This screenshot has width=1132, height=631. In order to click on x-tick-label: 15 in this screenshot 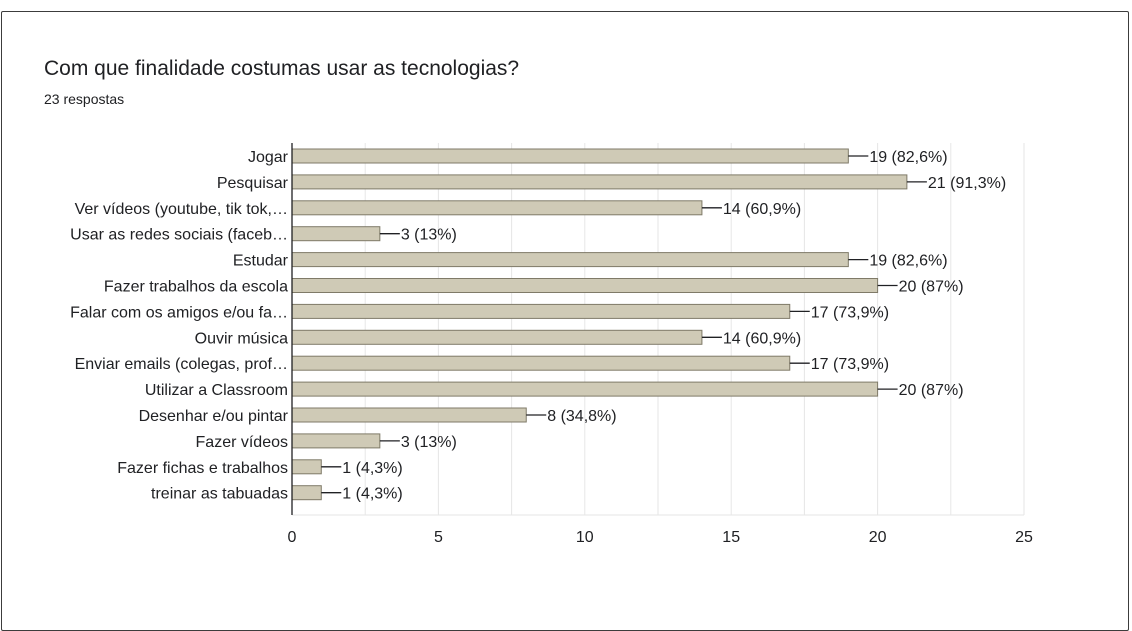, I will do `click(731, 537)`.